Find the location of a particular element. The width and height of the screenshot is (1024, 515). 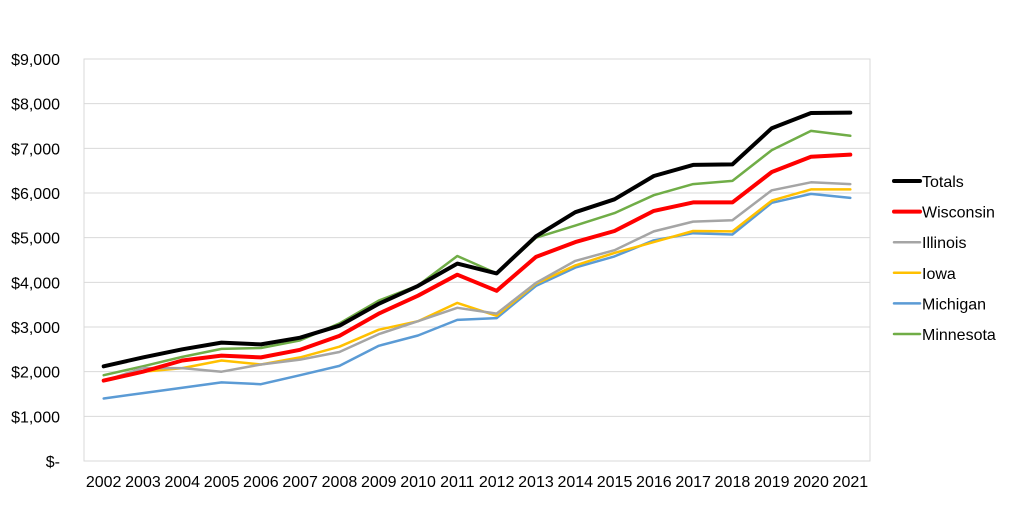

legend-label-michigan: Michigan is located at coordinates (954, 304).